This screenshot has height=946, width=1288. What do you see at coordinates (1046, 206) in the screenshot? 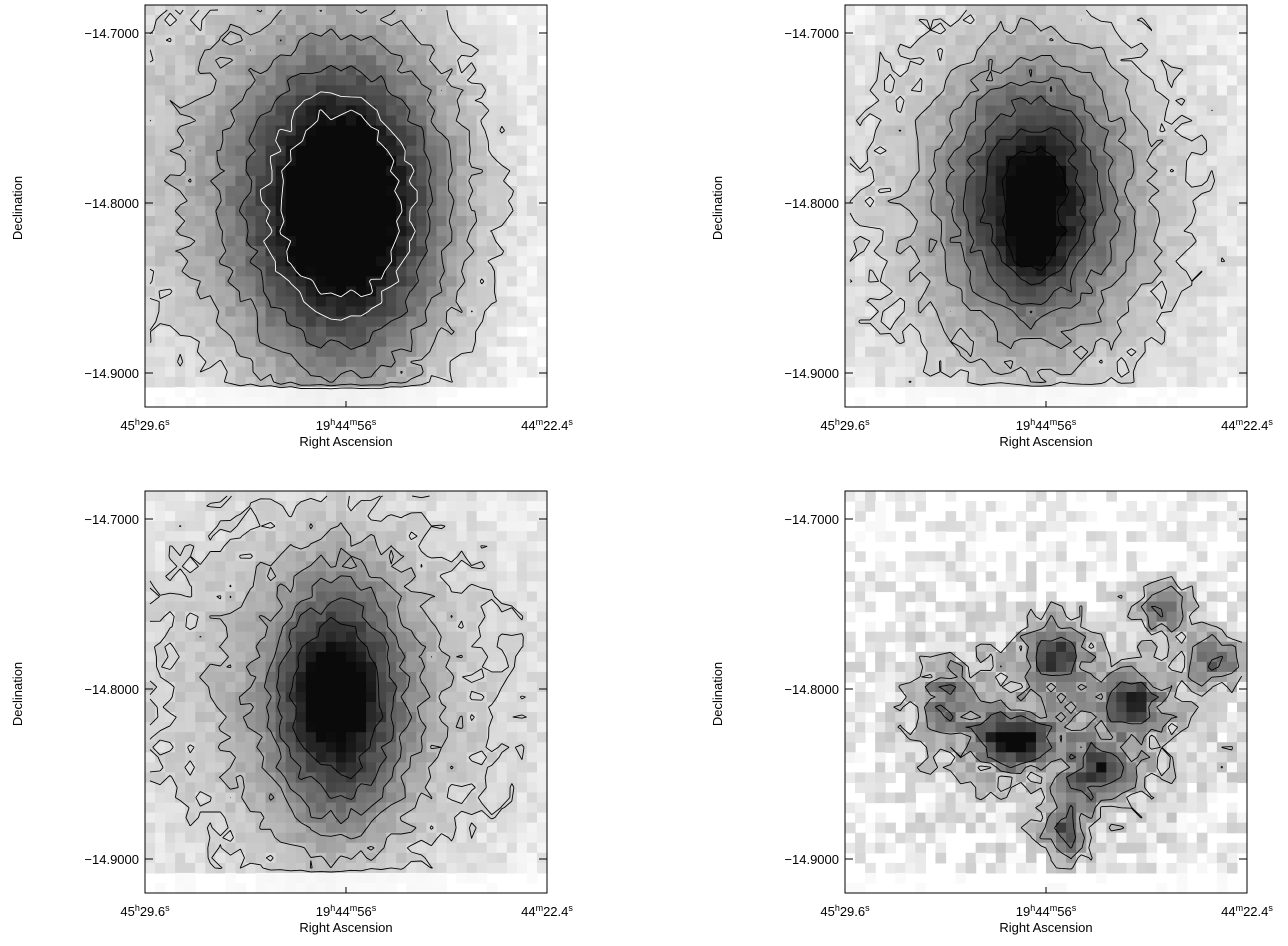
I see `intensity-map` at bounding box center [1046, 206].